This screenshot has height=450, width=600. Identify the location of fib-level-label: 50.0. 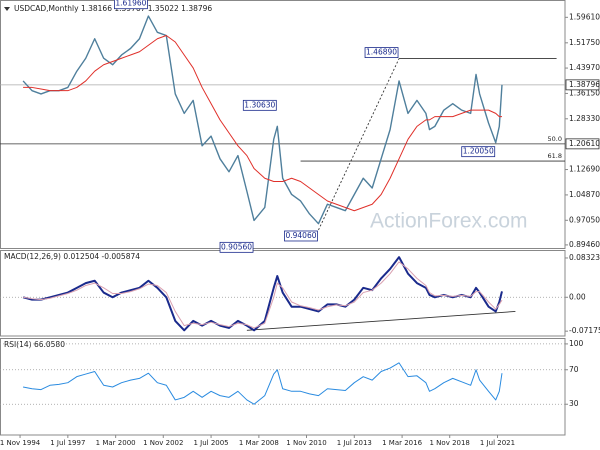
(555, 139).